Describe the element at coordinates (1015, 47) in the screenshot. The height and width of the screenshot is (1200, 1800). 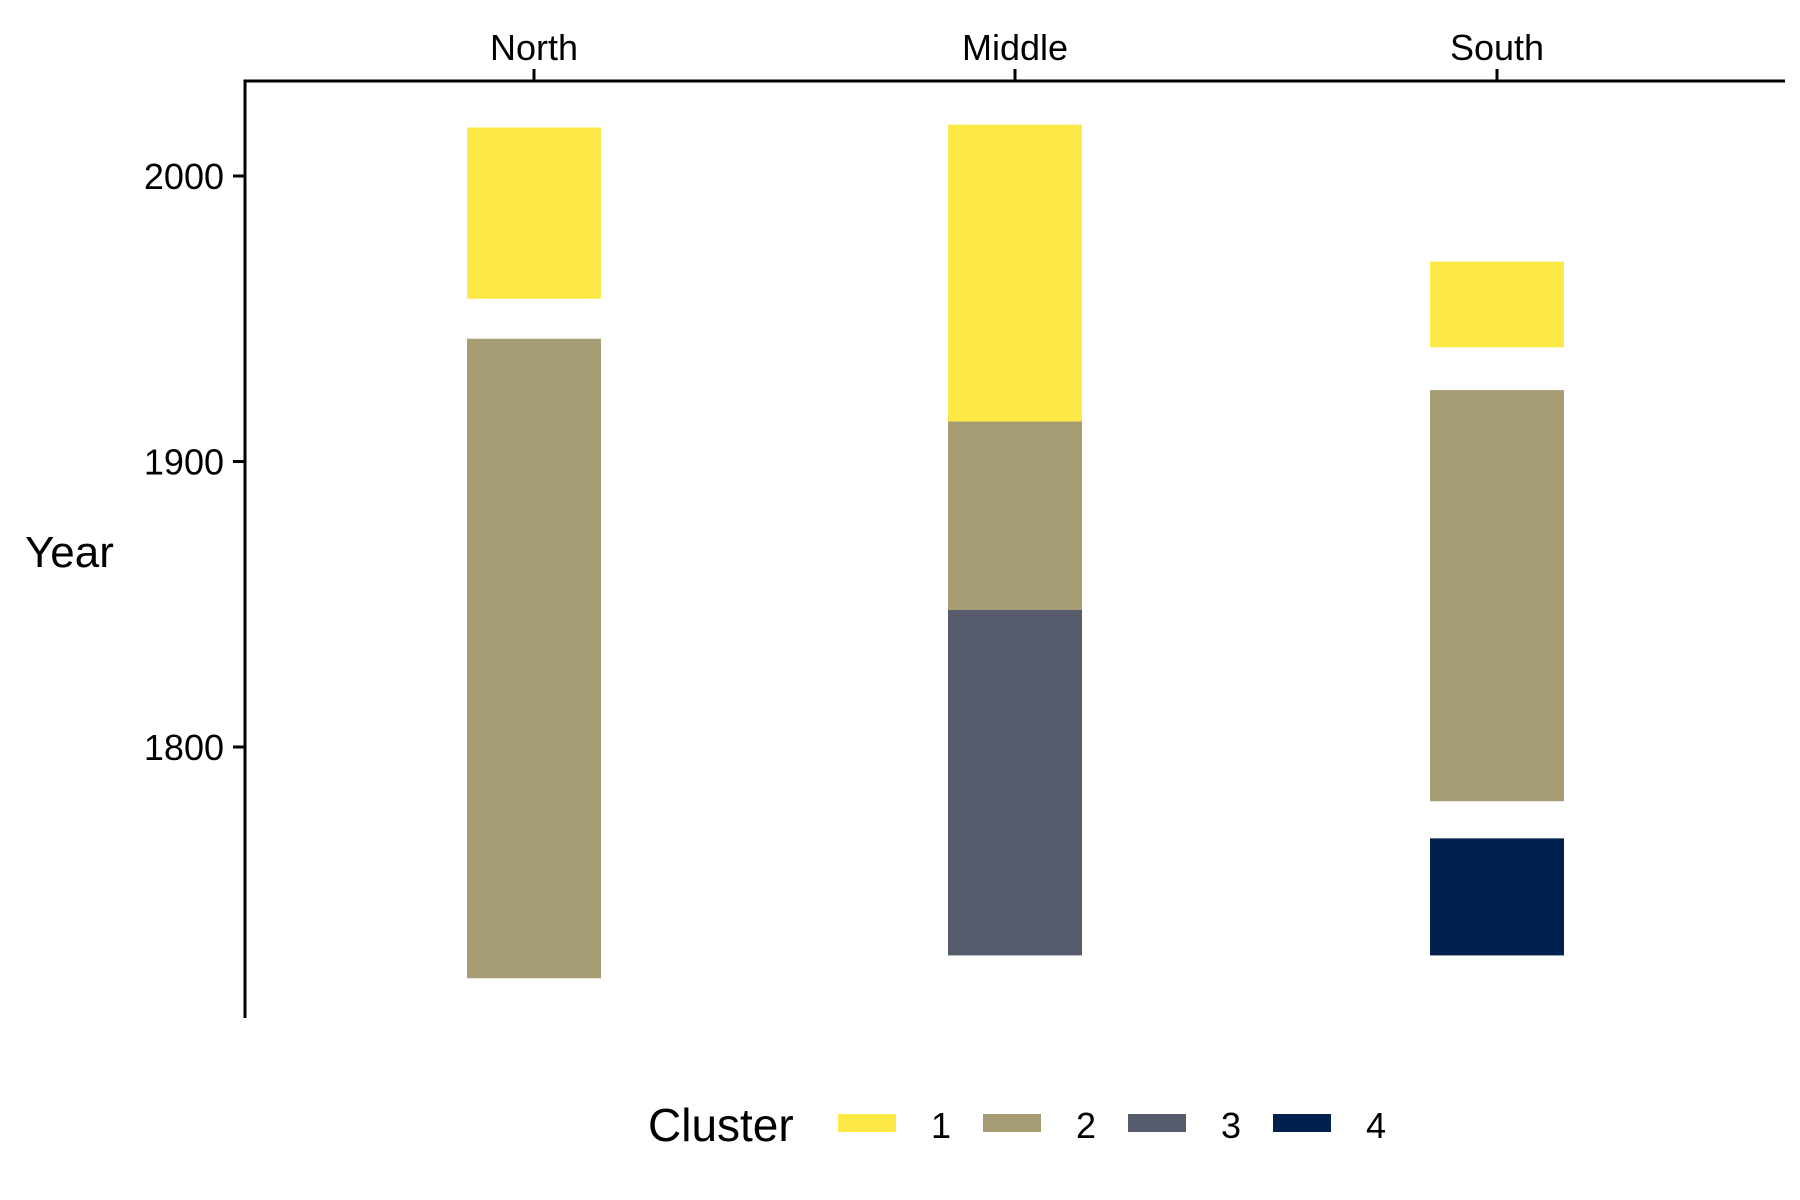
I see `x-tick-label: Middle` at that location.